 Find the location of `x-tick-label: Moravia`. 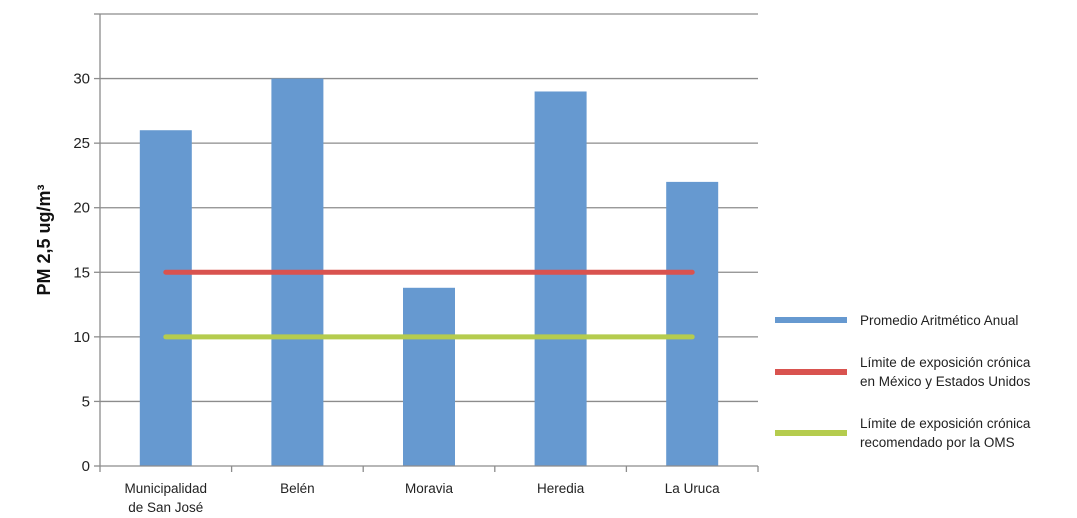

x-tick-label: Moravia is located at coordinates (429, 488).